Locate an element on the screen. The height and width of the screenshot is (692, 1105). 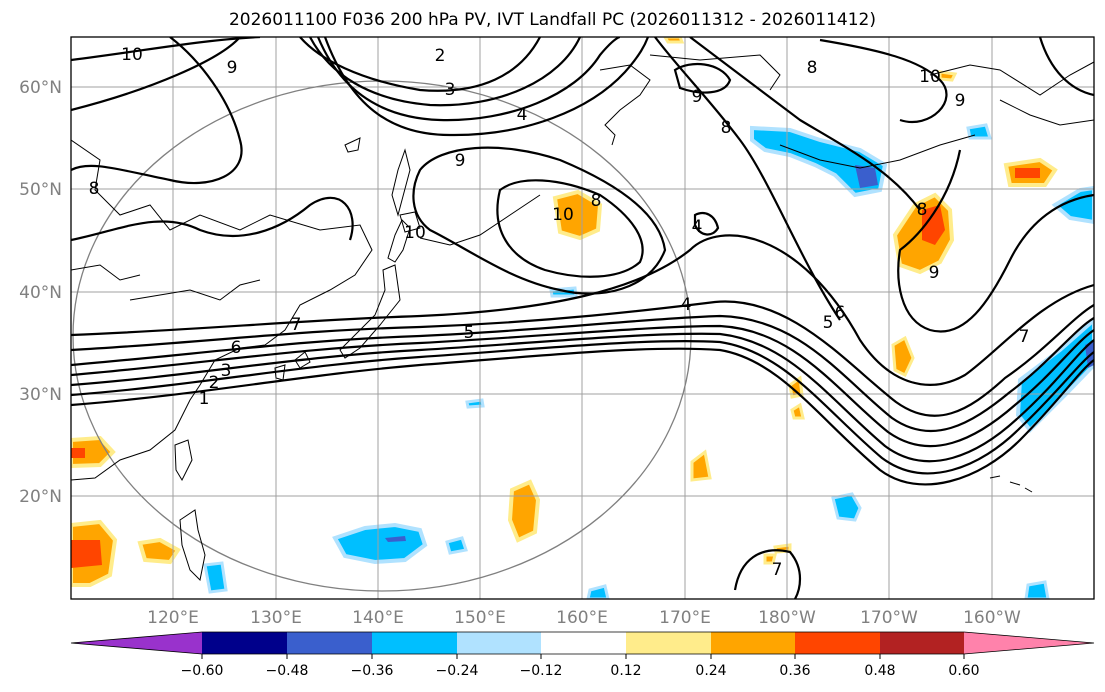
colorbar-tick-label: 0.60 is located at coordinates (963, 671).